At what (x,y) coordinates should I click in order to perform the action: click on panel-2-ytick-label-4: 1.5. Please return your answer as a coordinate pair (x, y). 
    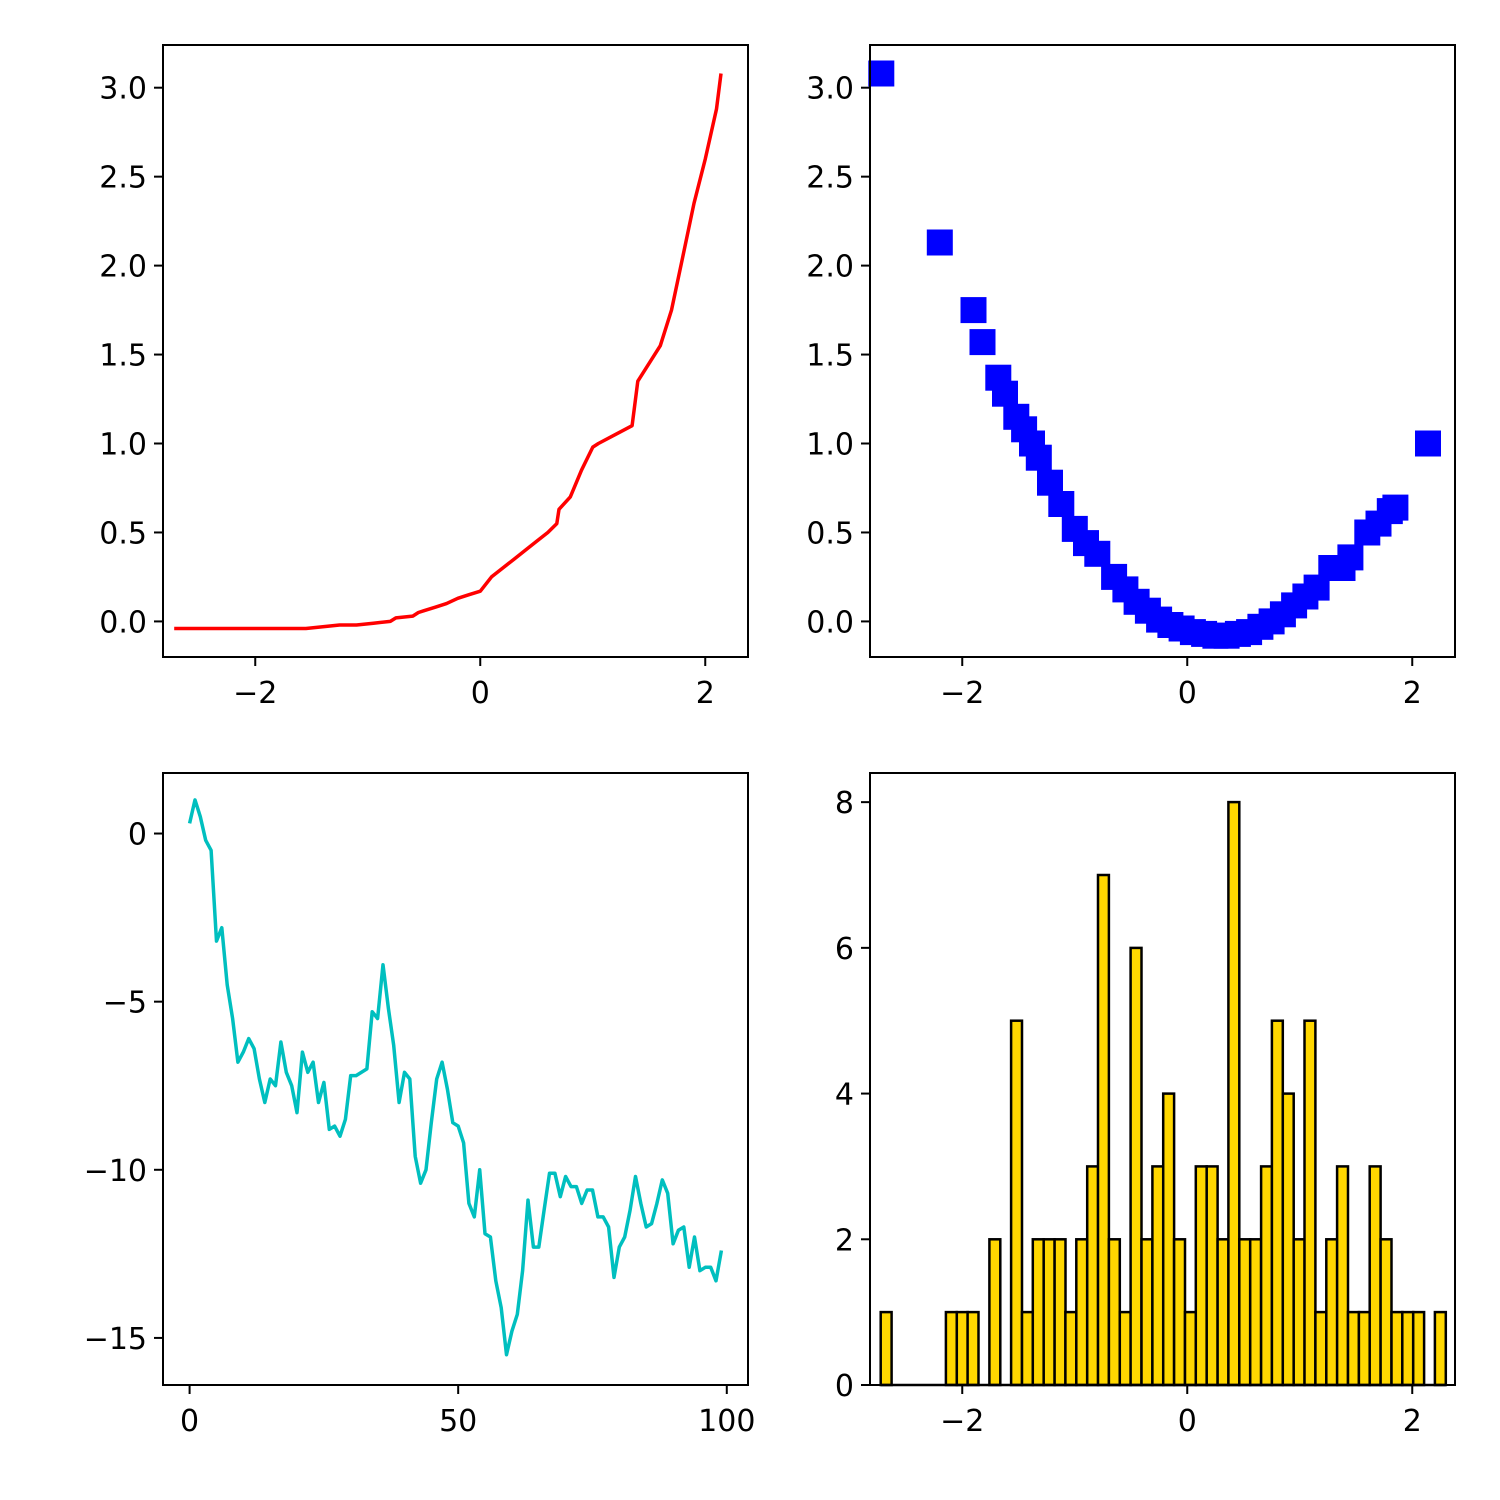
    Looking at the image, I should click on (830, 356).